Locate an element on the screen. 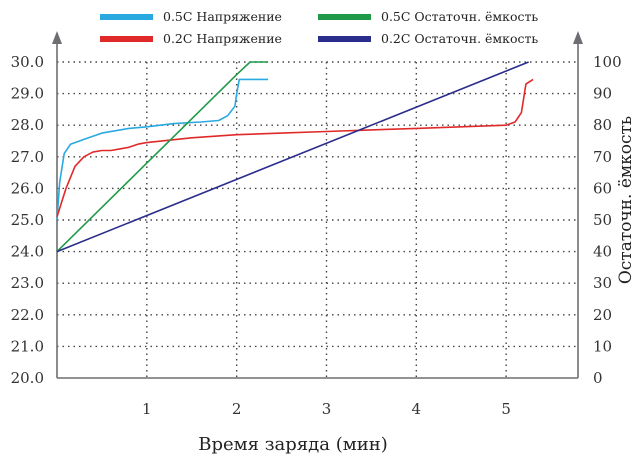 The height and width of the screenshot is (463, 643). right-axis-arrow is located at coordinates (578, 37).